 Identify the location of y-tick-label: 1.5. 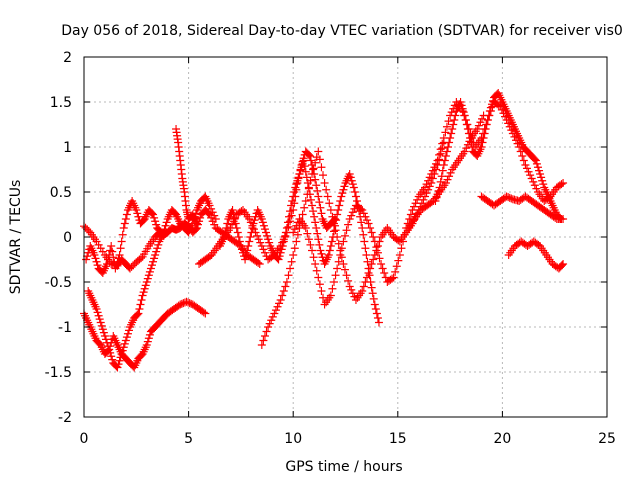
(61, 103).